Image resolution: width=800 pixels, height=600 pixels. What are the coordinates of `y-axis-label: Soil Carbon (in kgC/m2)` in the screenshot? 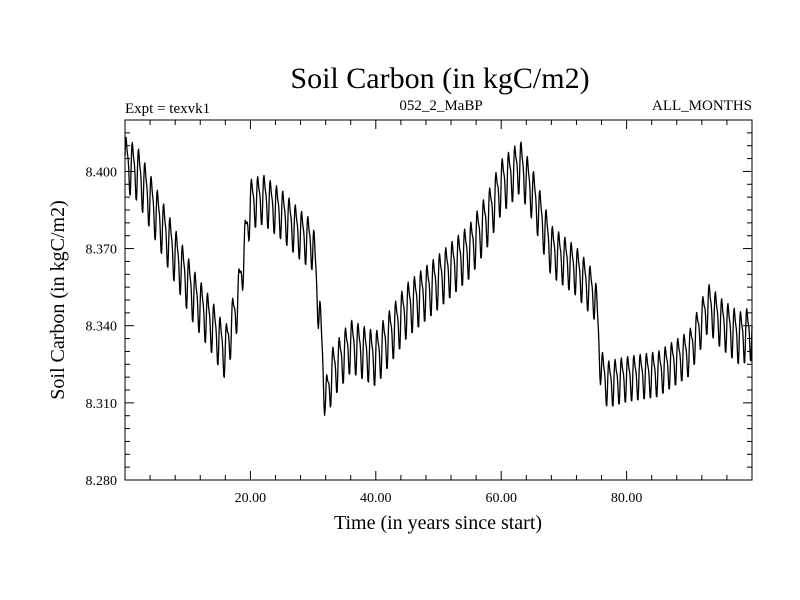 It's located at (58, 299).